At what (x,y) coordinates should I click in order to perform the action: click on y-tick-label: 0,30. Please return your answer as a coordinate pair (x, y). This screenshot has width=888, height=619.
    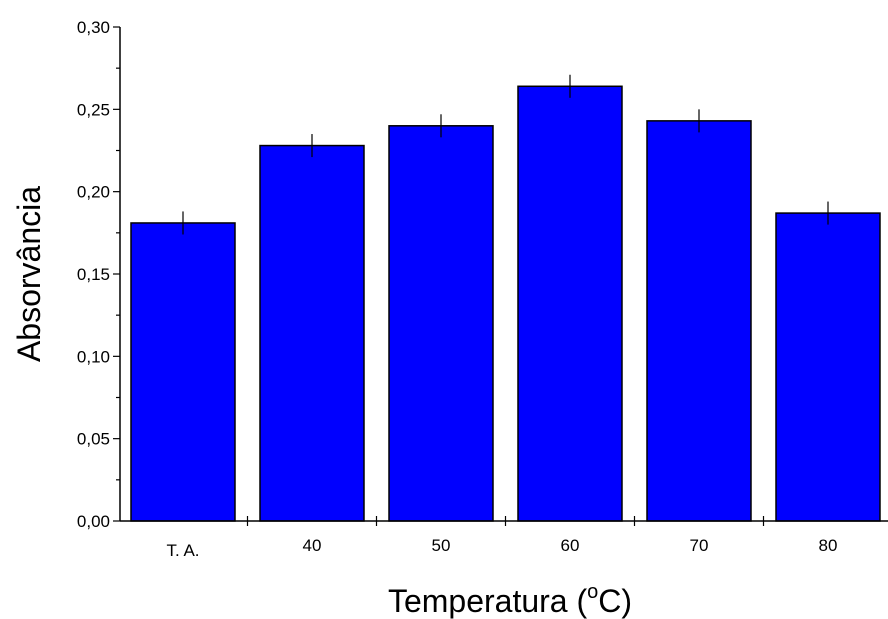
    Looking at the image, I should click on (93, 27).